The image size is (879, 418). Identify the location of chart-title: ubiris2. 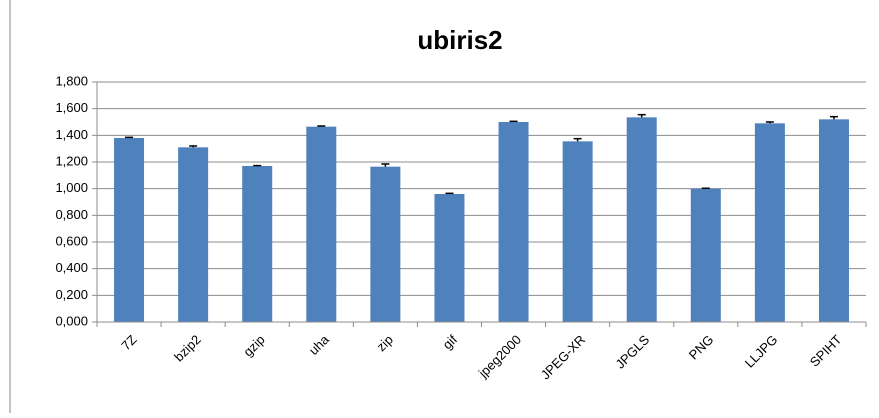
(459, 40).